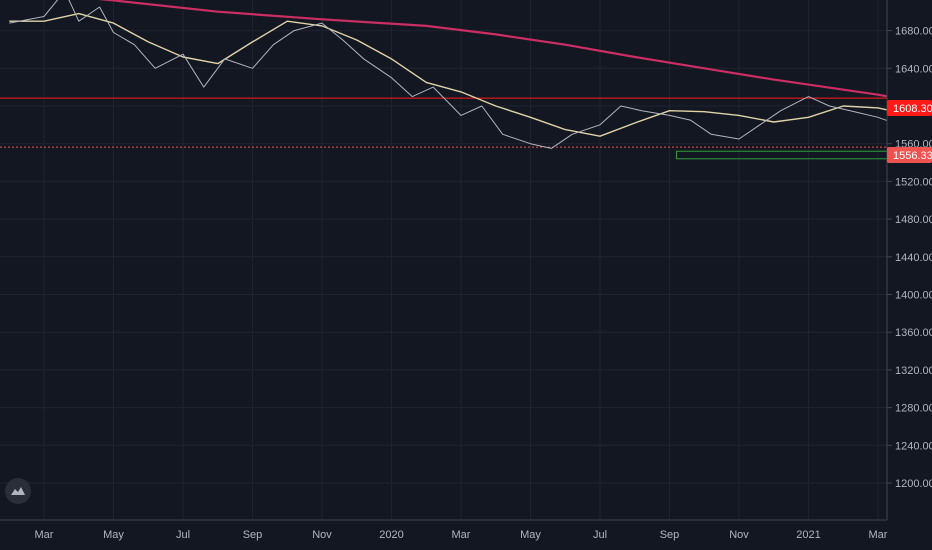  What do you see at coordinates (803, 155) in the screenshot?
I see `zone-box` at bounding box center [803, 155].